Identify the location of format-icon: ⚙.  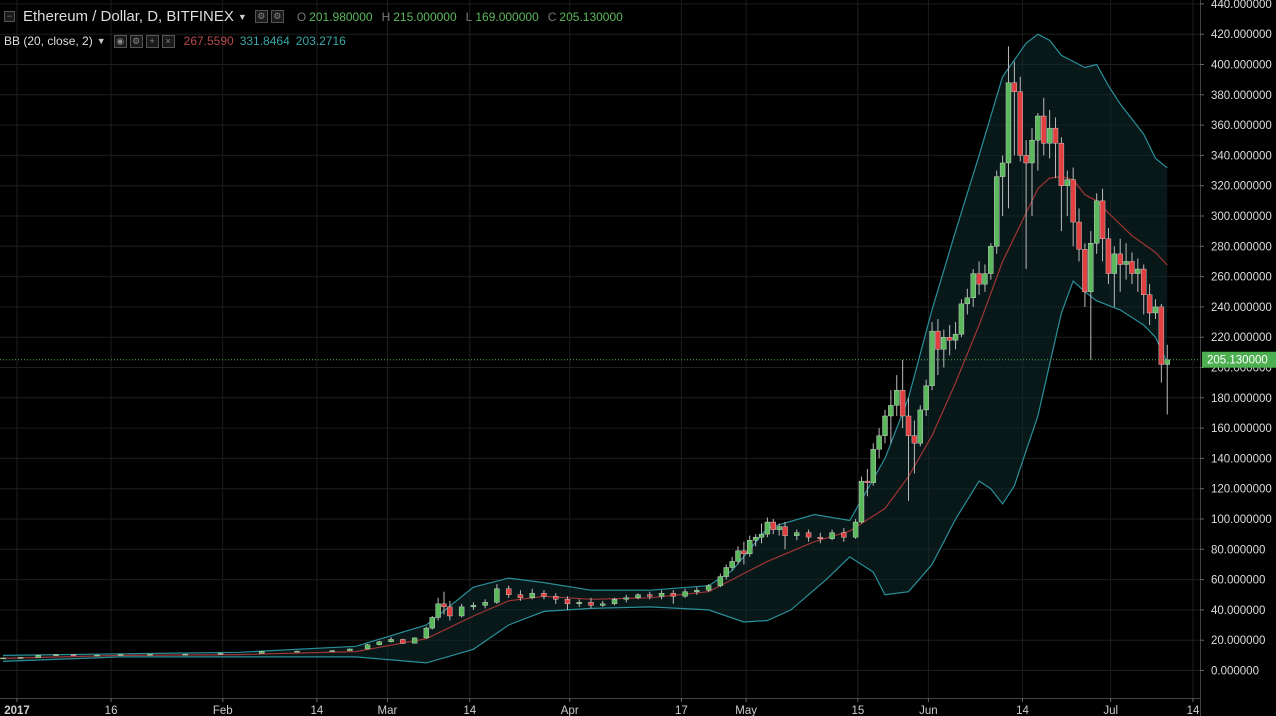
(277, 16).